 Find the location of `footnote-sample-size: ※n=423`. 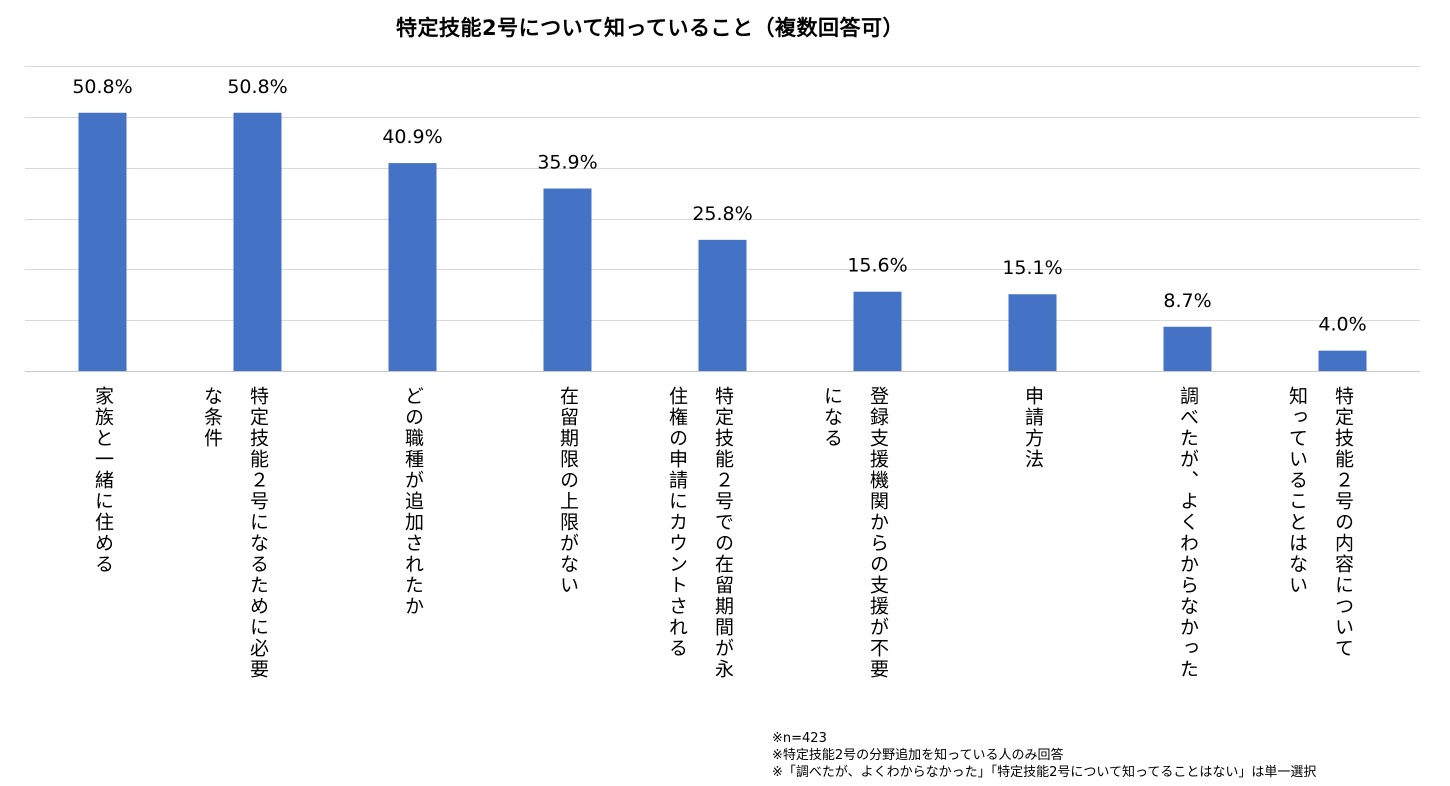

footnote-sample-size: ※n=423 is located at coordinates (799, 738).